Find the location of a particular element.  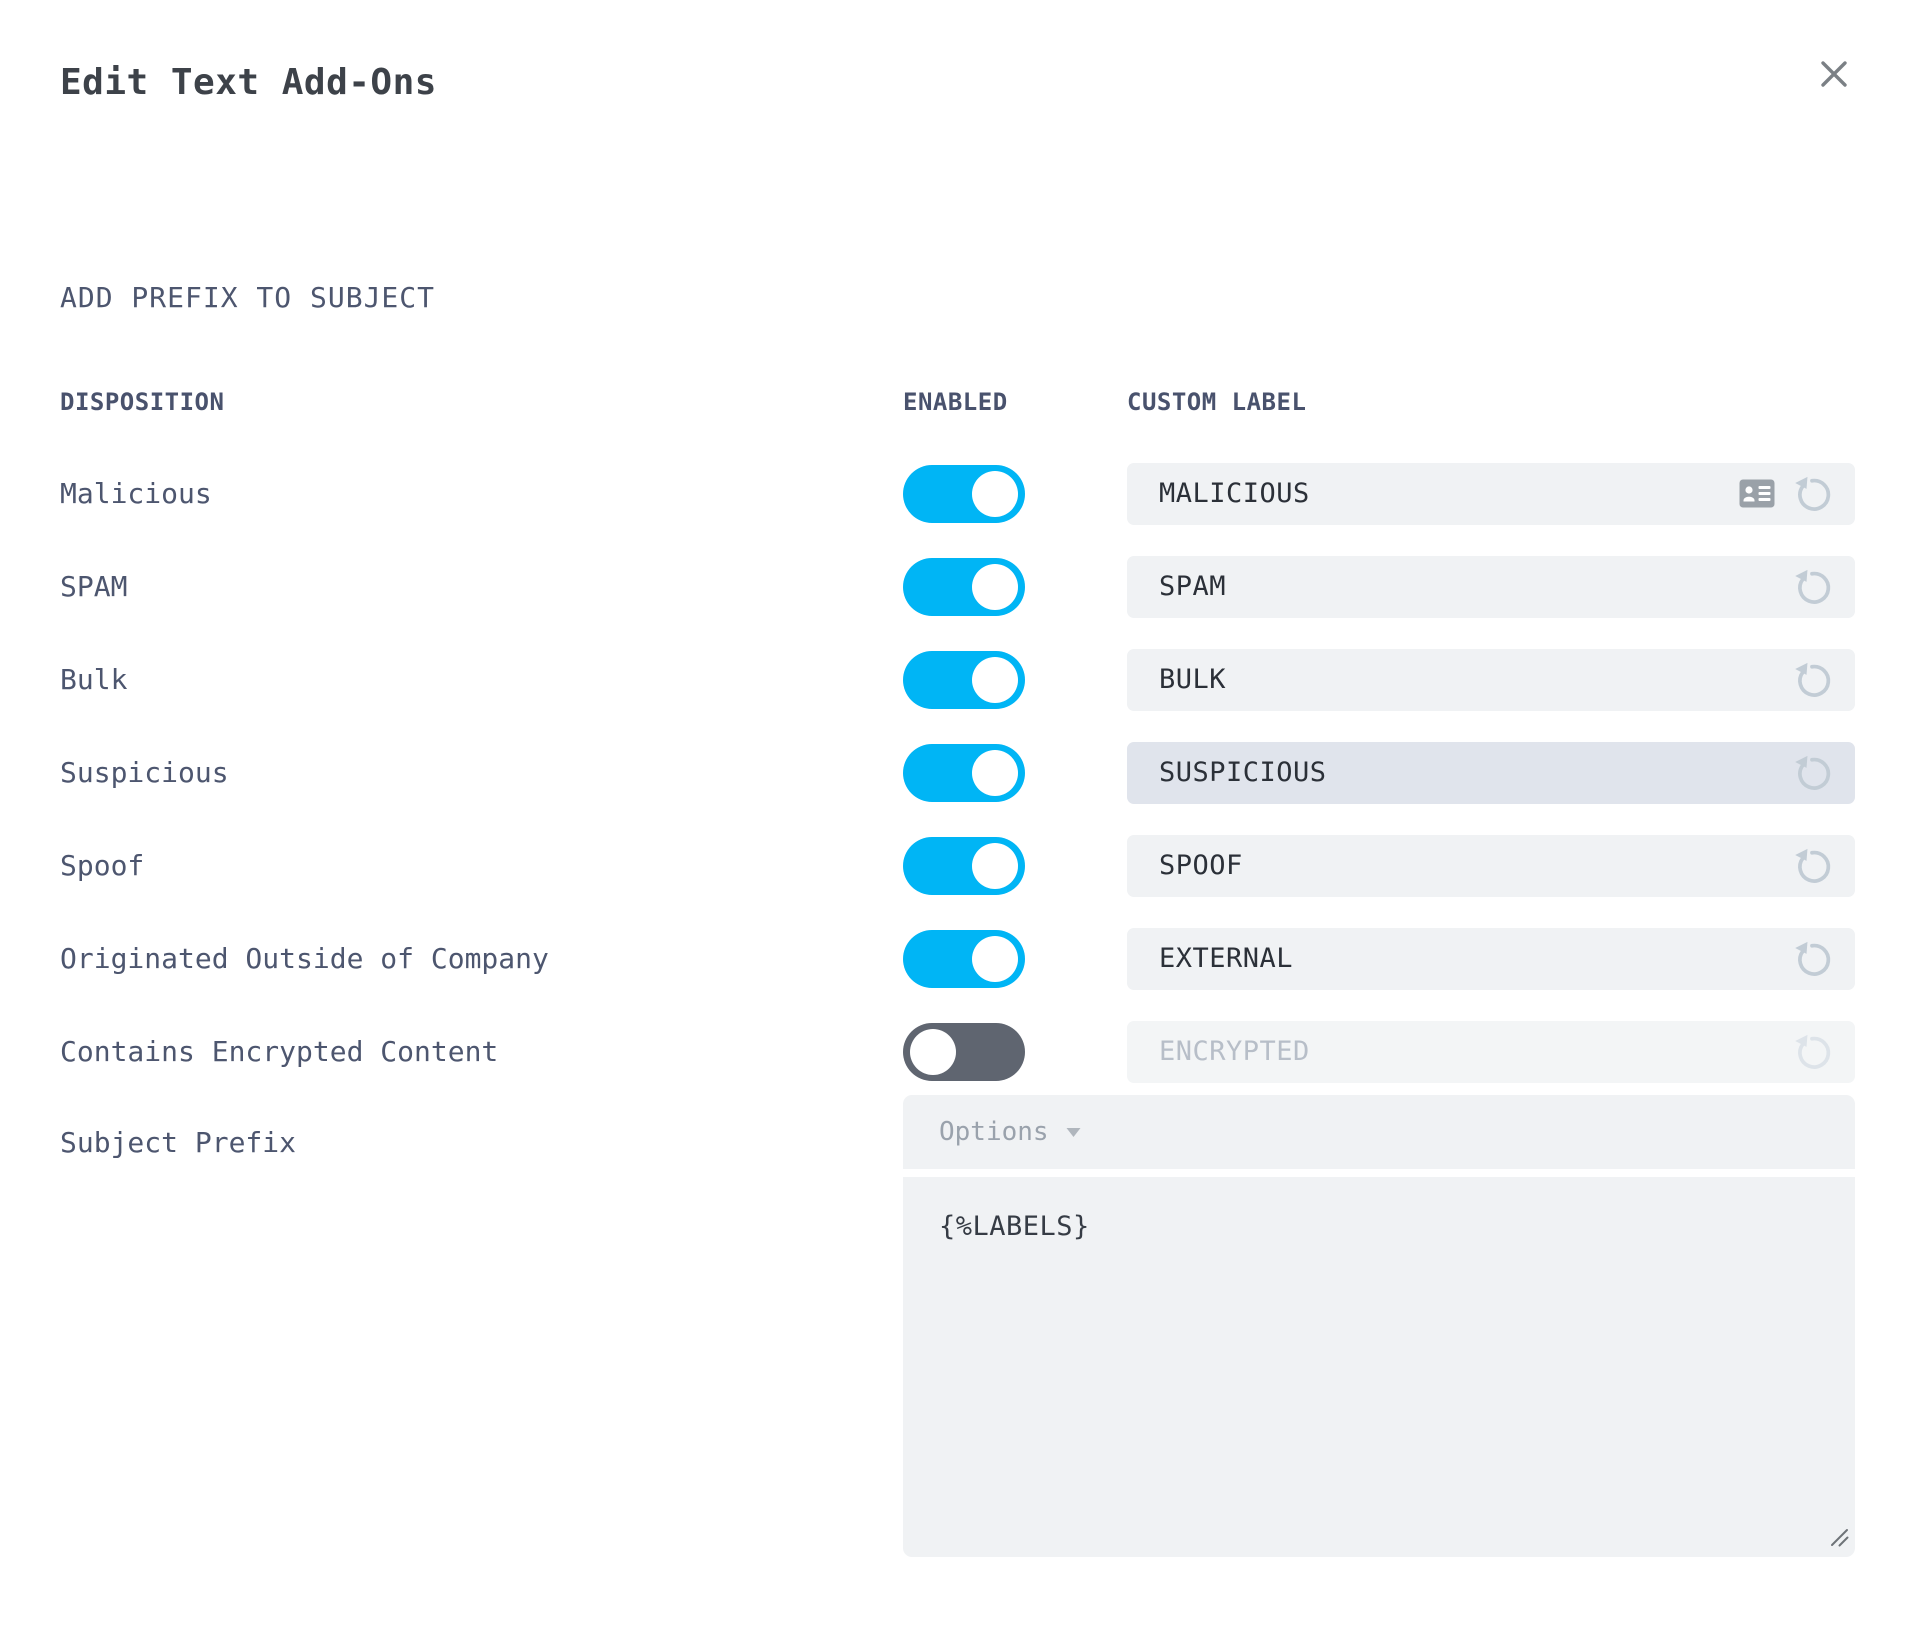

disposition-label: Spoof is located at coordinates (102, 865).